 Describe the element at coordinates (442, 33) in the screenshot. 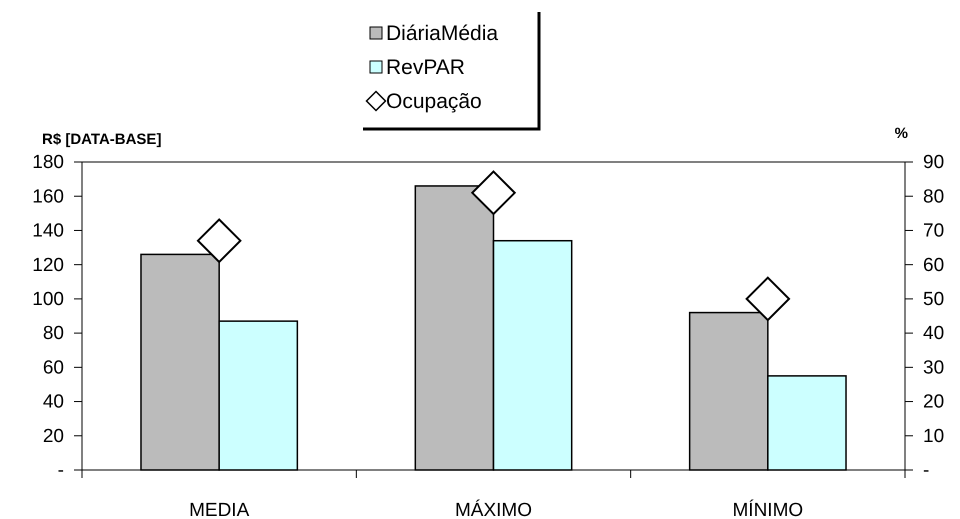

I see `legend-label: DiáriaMédia` at that location.